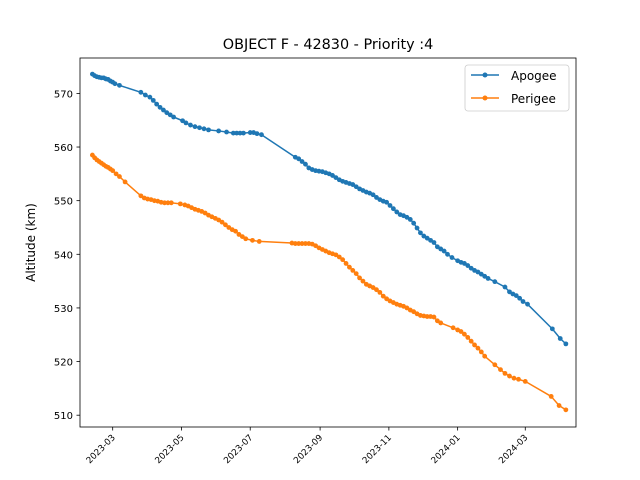 The width and height of the screenshot is (640, 480). Describe the element at coordinates (63, 416) in the screenshot. I see `y-tick-label: 510` at that location.